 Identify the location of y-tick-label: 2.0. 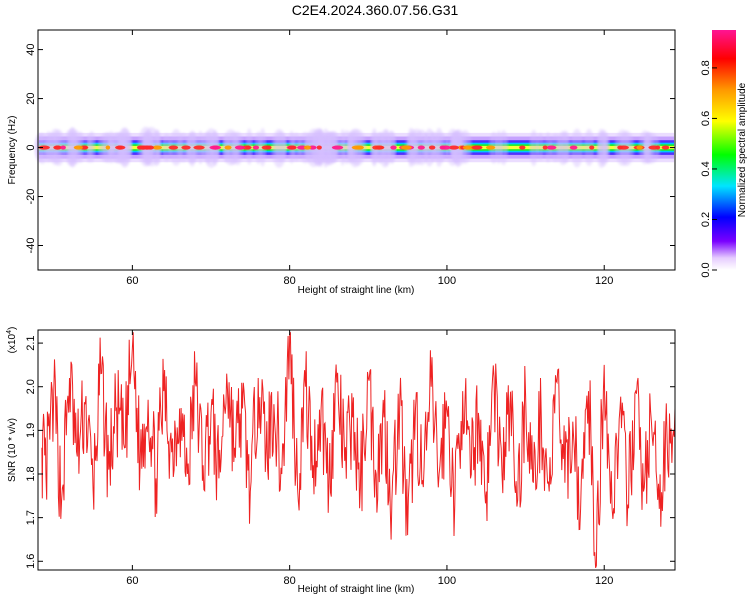
(31, 386).